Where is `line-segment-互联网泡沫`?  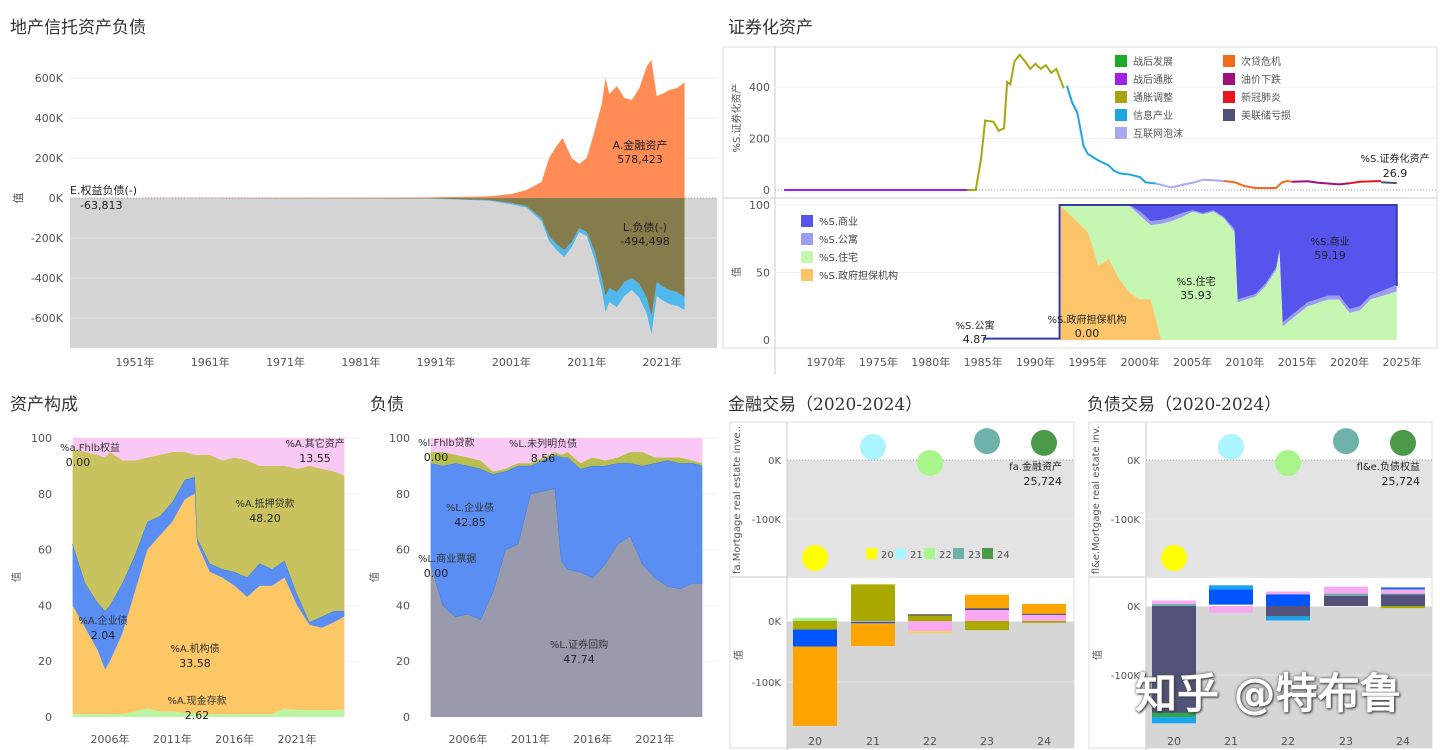
line-segment-互联网泡沫 is located at coordinates (1190, 183).